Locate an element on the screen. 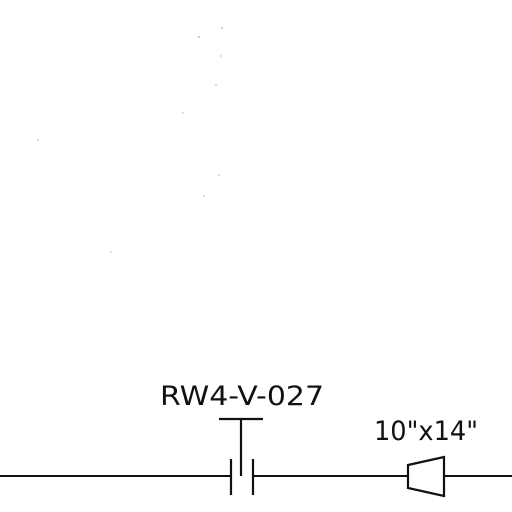 Image resolution: width=512 pixels, height=512 pixels. reducer-size-label: 10"x14" is located at coordinates (426, 431).